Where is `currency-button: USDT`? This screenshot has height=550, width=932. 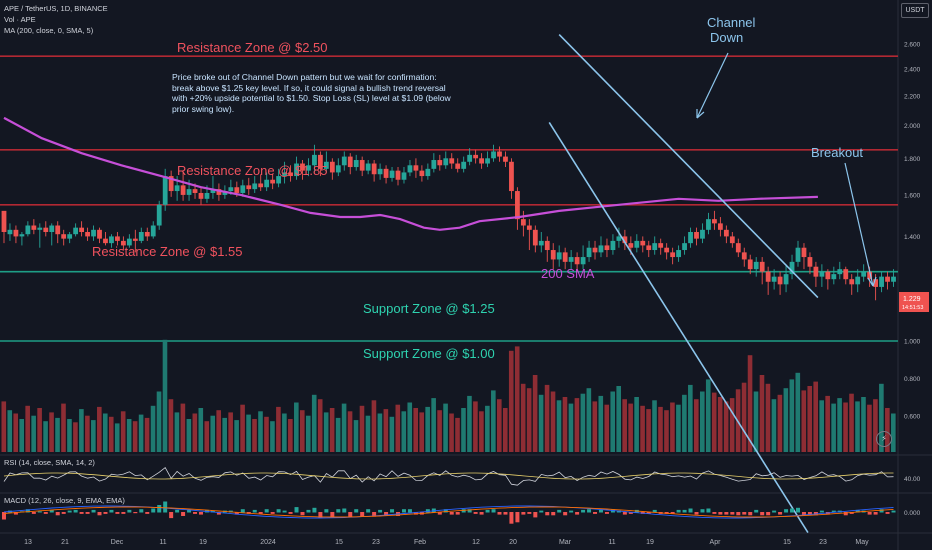 currency-button: USDT is located at coordinates (915, 10).